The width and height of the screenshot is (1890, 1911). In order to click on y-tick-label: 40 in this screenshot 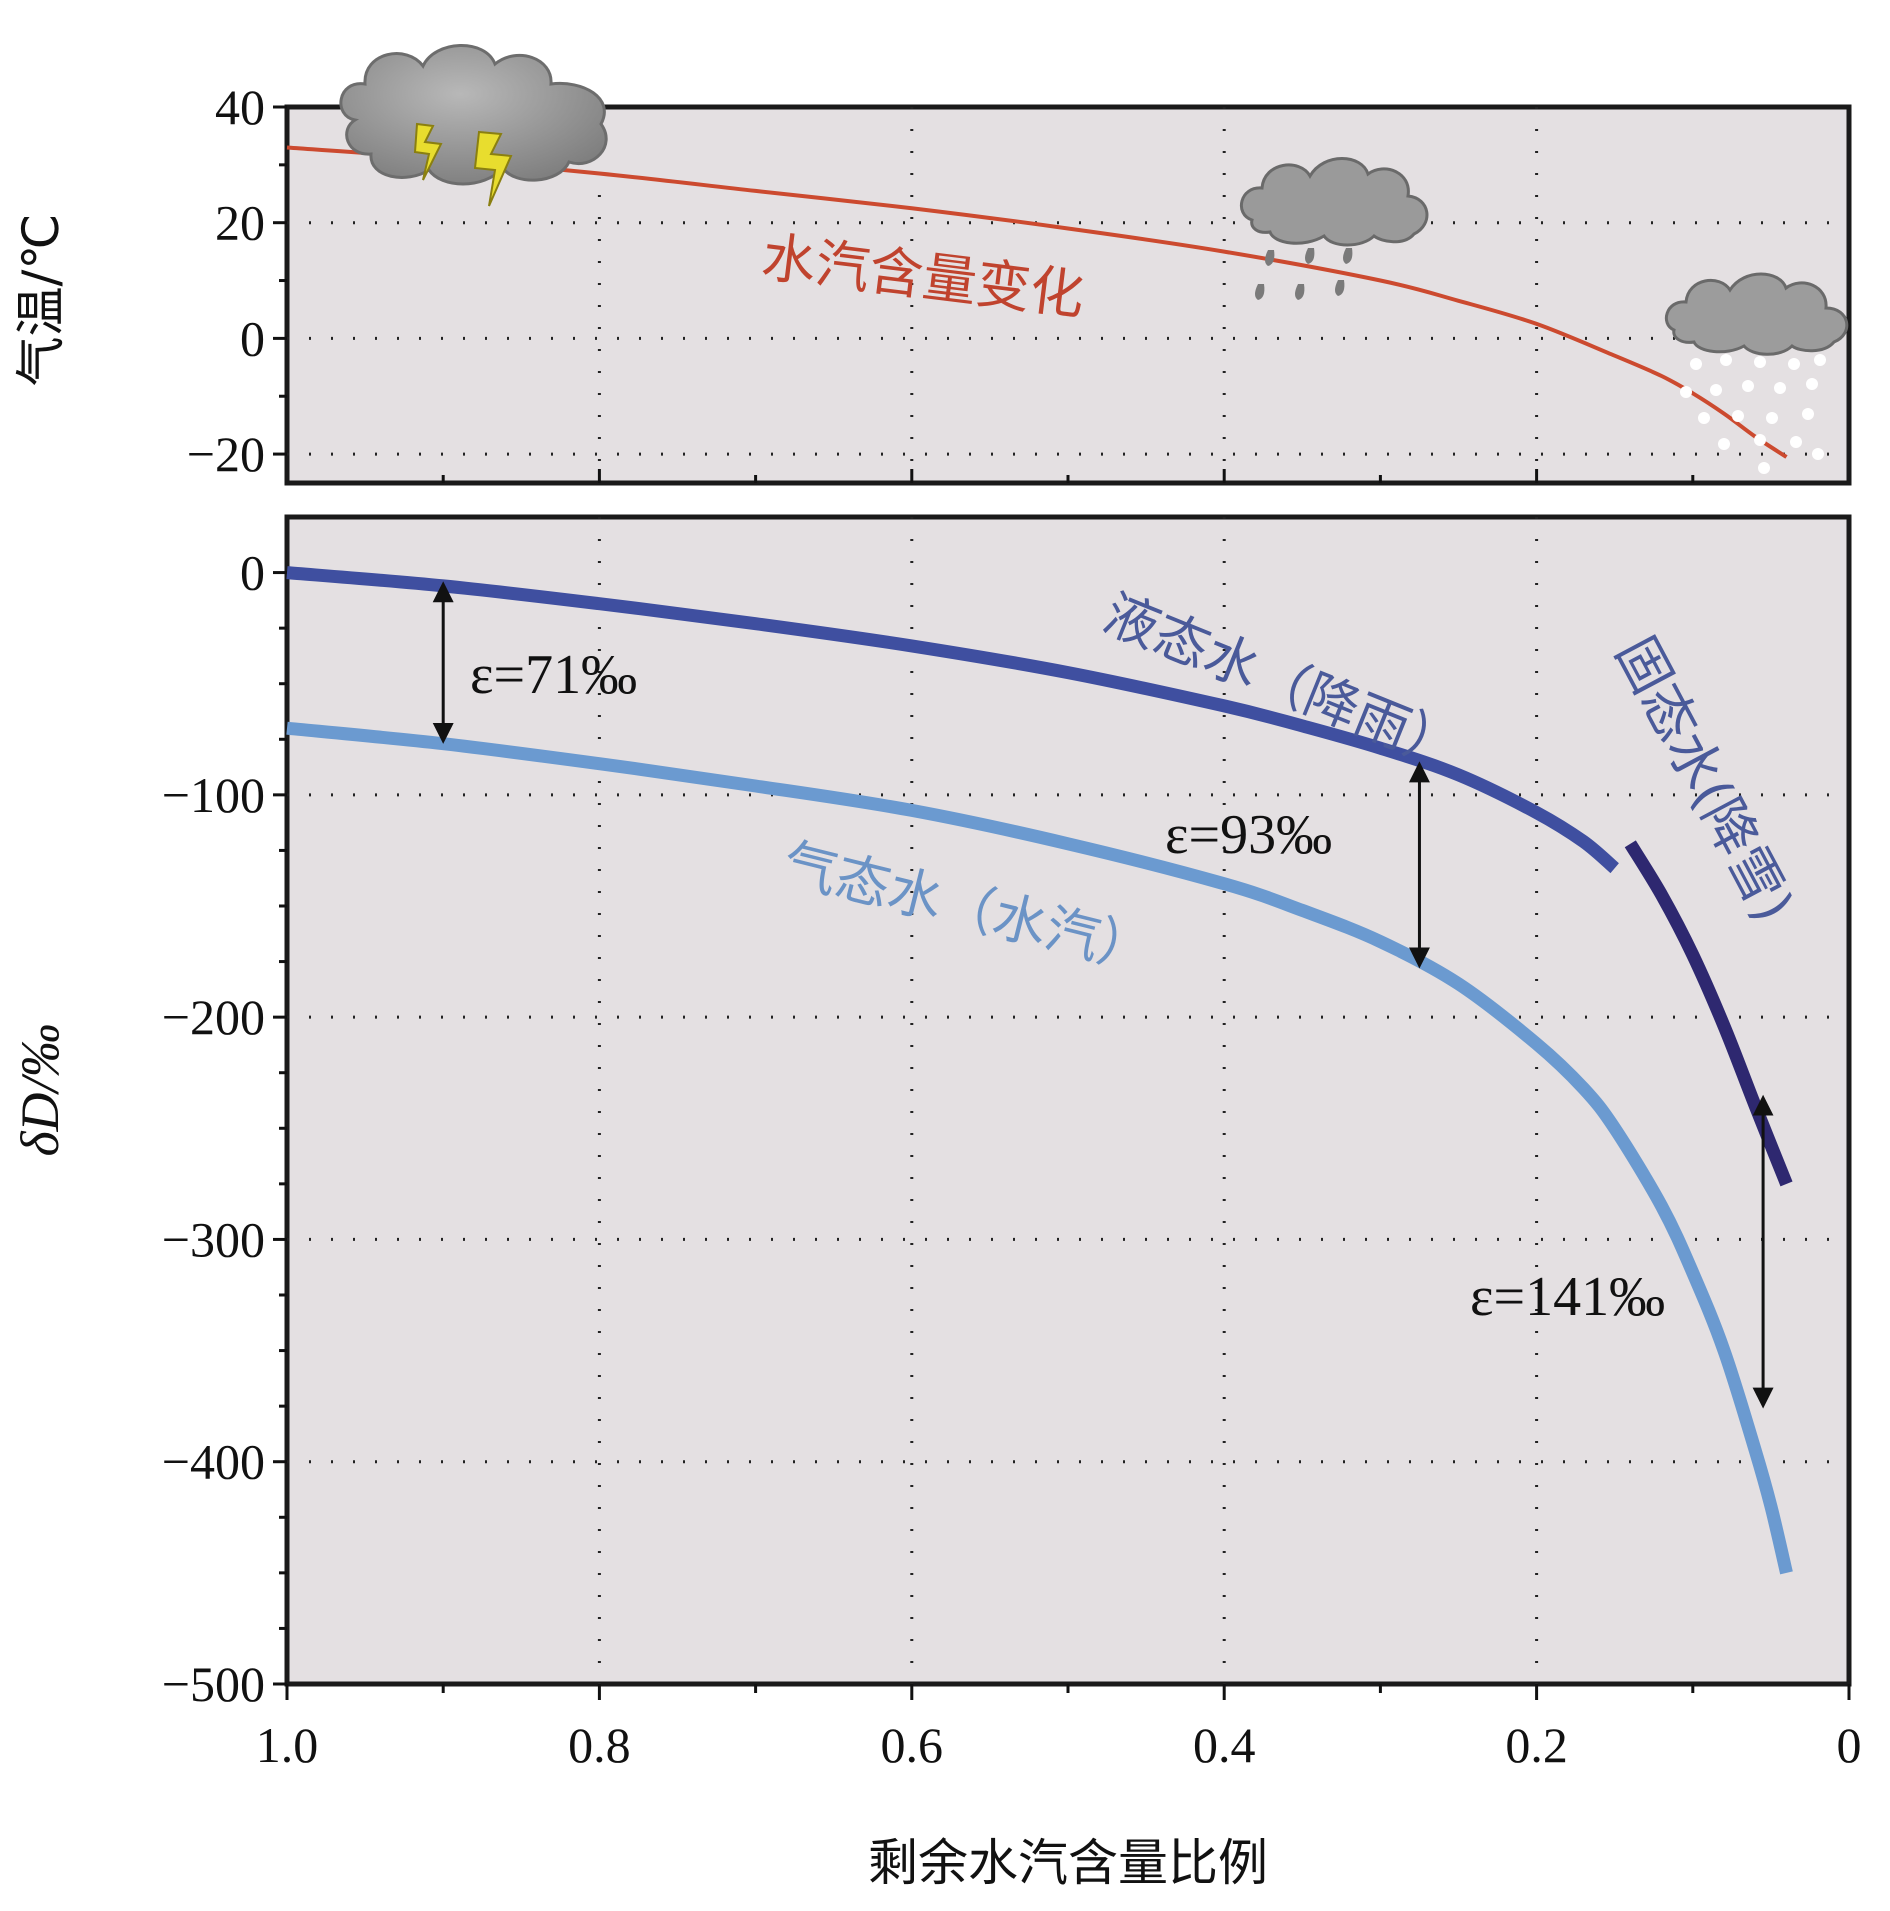, I will do `click(240, 107)`.